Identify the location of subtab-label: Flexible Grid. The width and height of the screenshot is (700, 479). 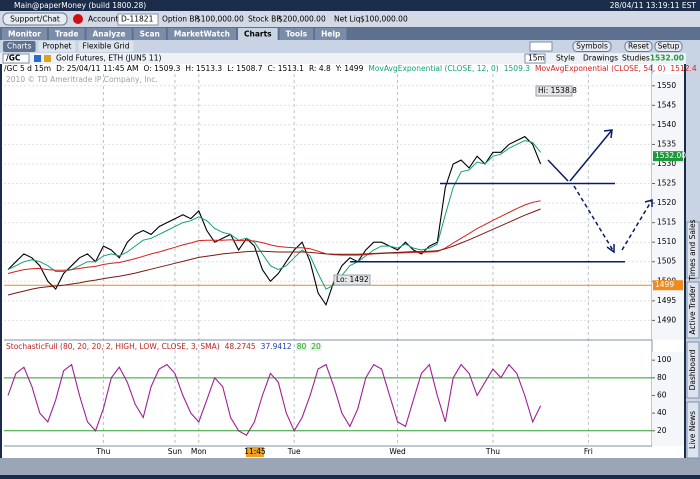
(106, 46).